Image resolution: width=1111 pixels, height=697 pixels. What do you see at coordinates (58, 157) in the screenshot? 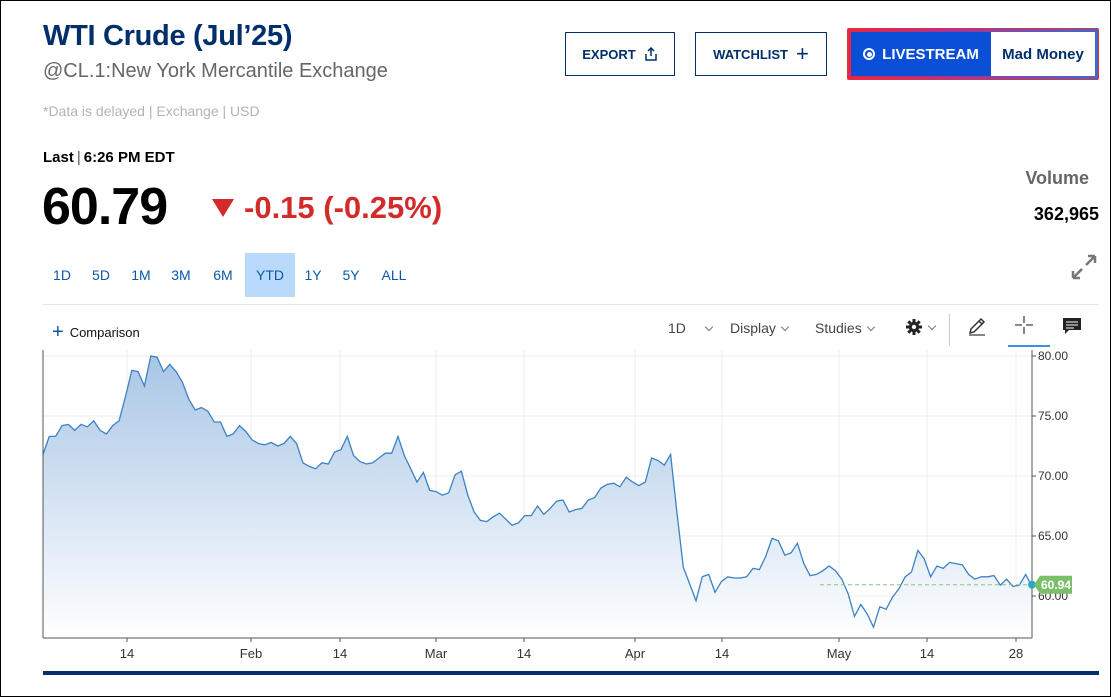
I see `last-label: Last` at bounding box center [58, 157].